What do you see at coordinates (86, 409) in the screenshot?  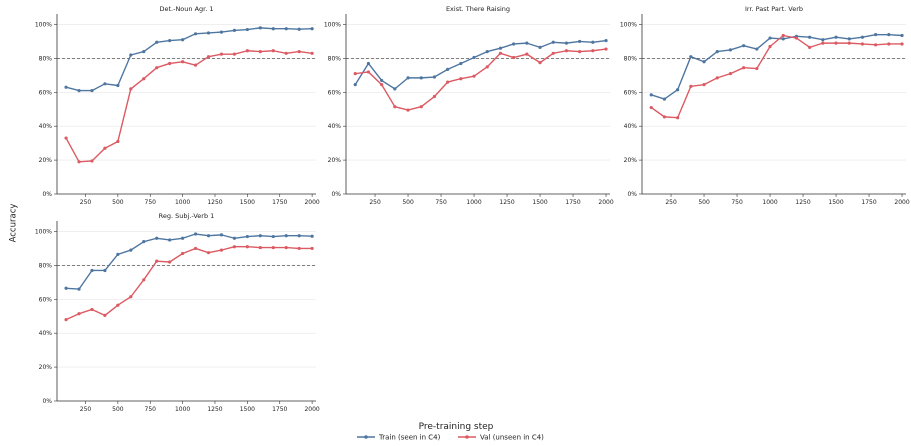 I see `x-tick-label: 250` at bounding box center [86, 409].